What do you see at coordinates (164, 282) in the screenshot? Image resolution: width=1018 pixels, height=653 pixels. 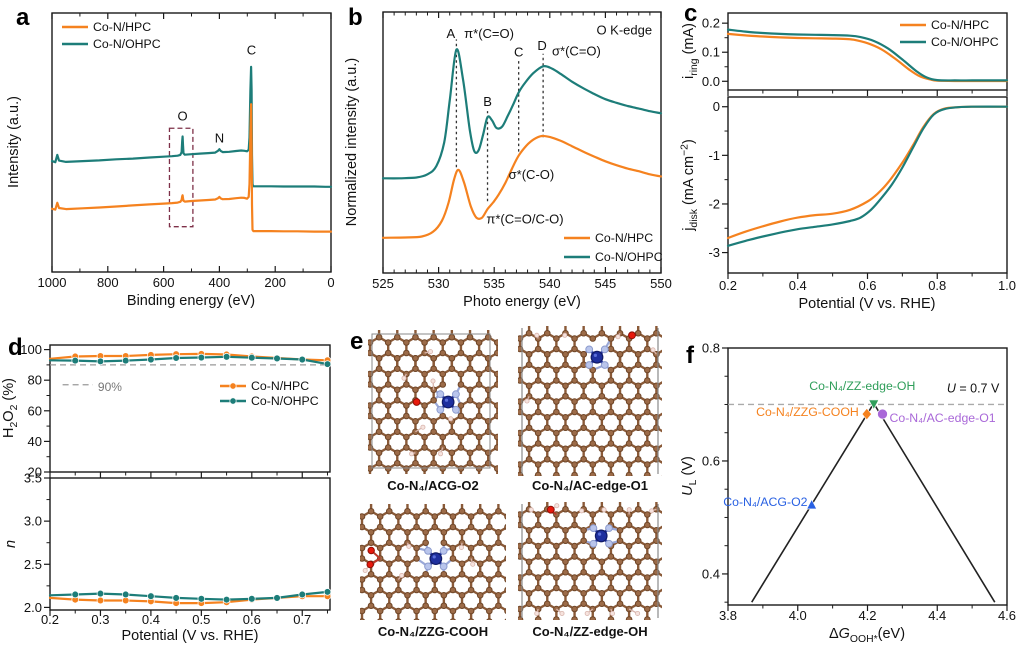 I see `svg-text: 600` at bounding box center [164, 282].